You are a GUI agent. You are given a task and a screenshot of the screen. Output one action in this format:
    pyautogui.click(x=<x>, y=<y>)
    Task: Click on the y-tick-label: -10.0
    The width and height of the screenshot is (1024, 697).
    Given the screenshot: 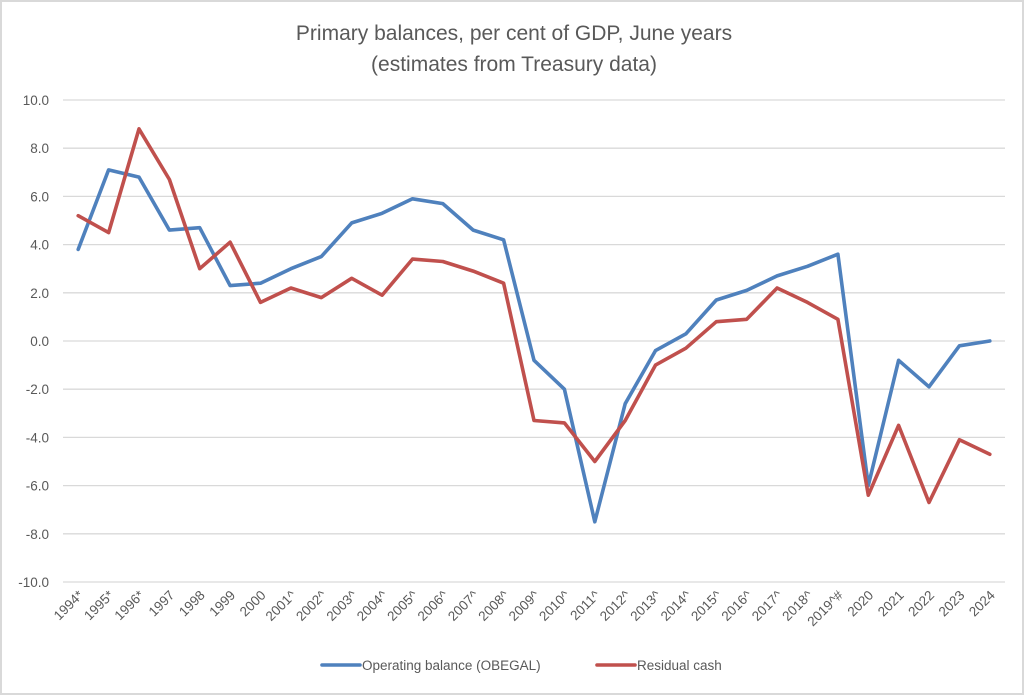 What is the action you would take?
    pyautogui.click(x=33, y=582)
    